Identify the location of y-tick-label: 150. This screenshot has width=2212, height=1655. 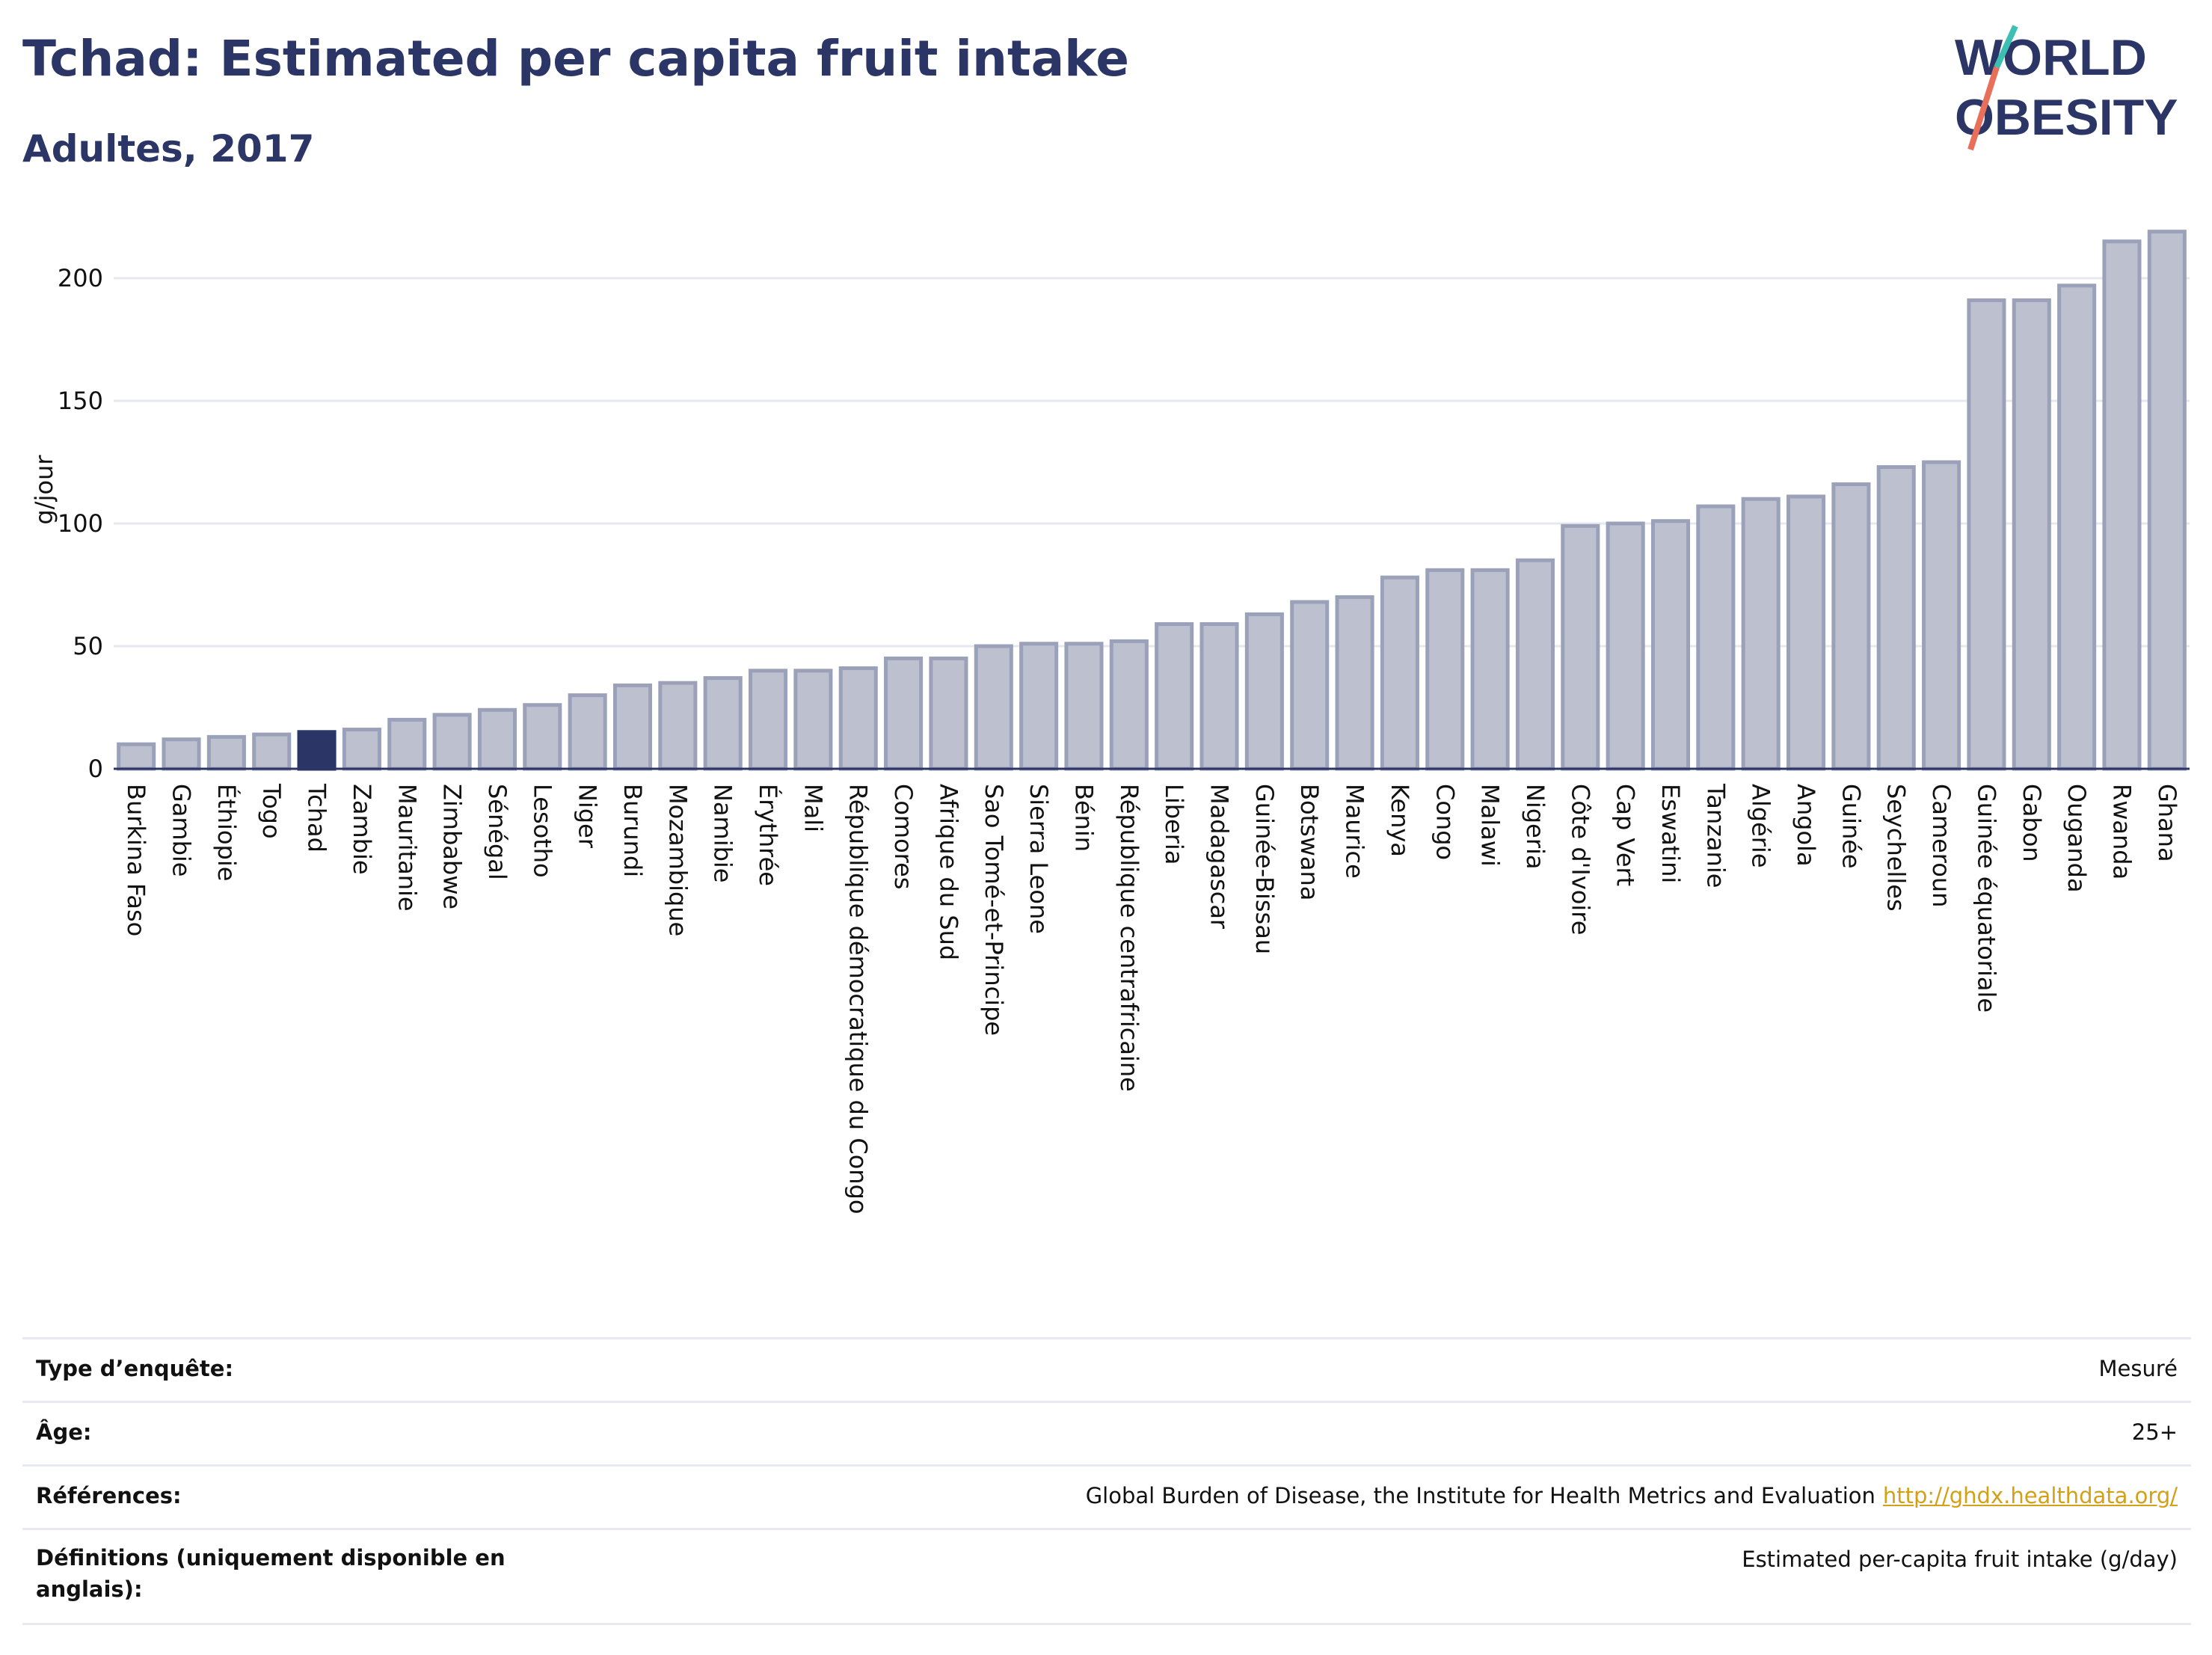
(80, 401).